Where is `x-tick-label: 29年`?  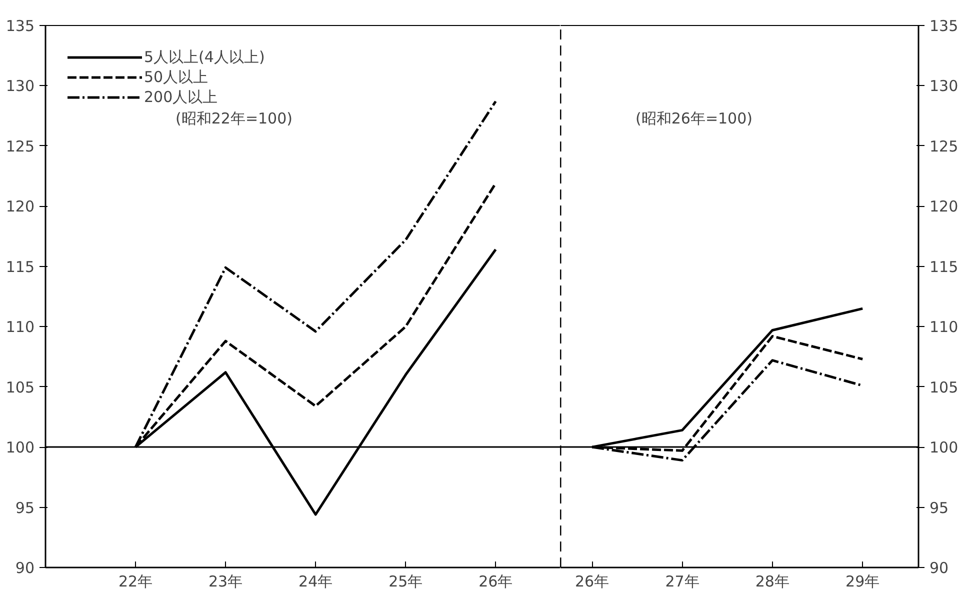 x-tick-label: 29年 is located at coordinates (863, 581).